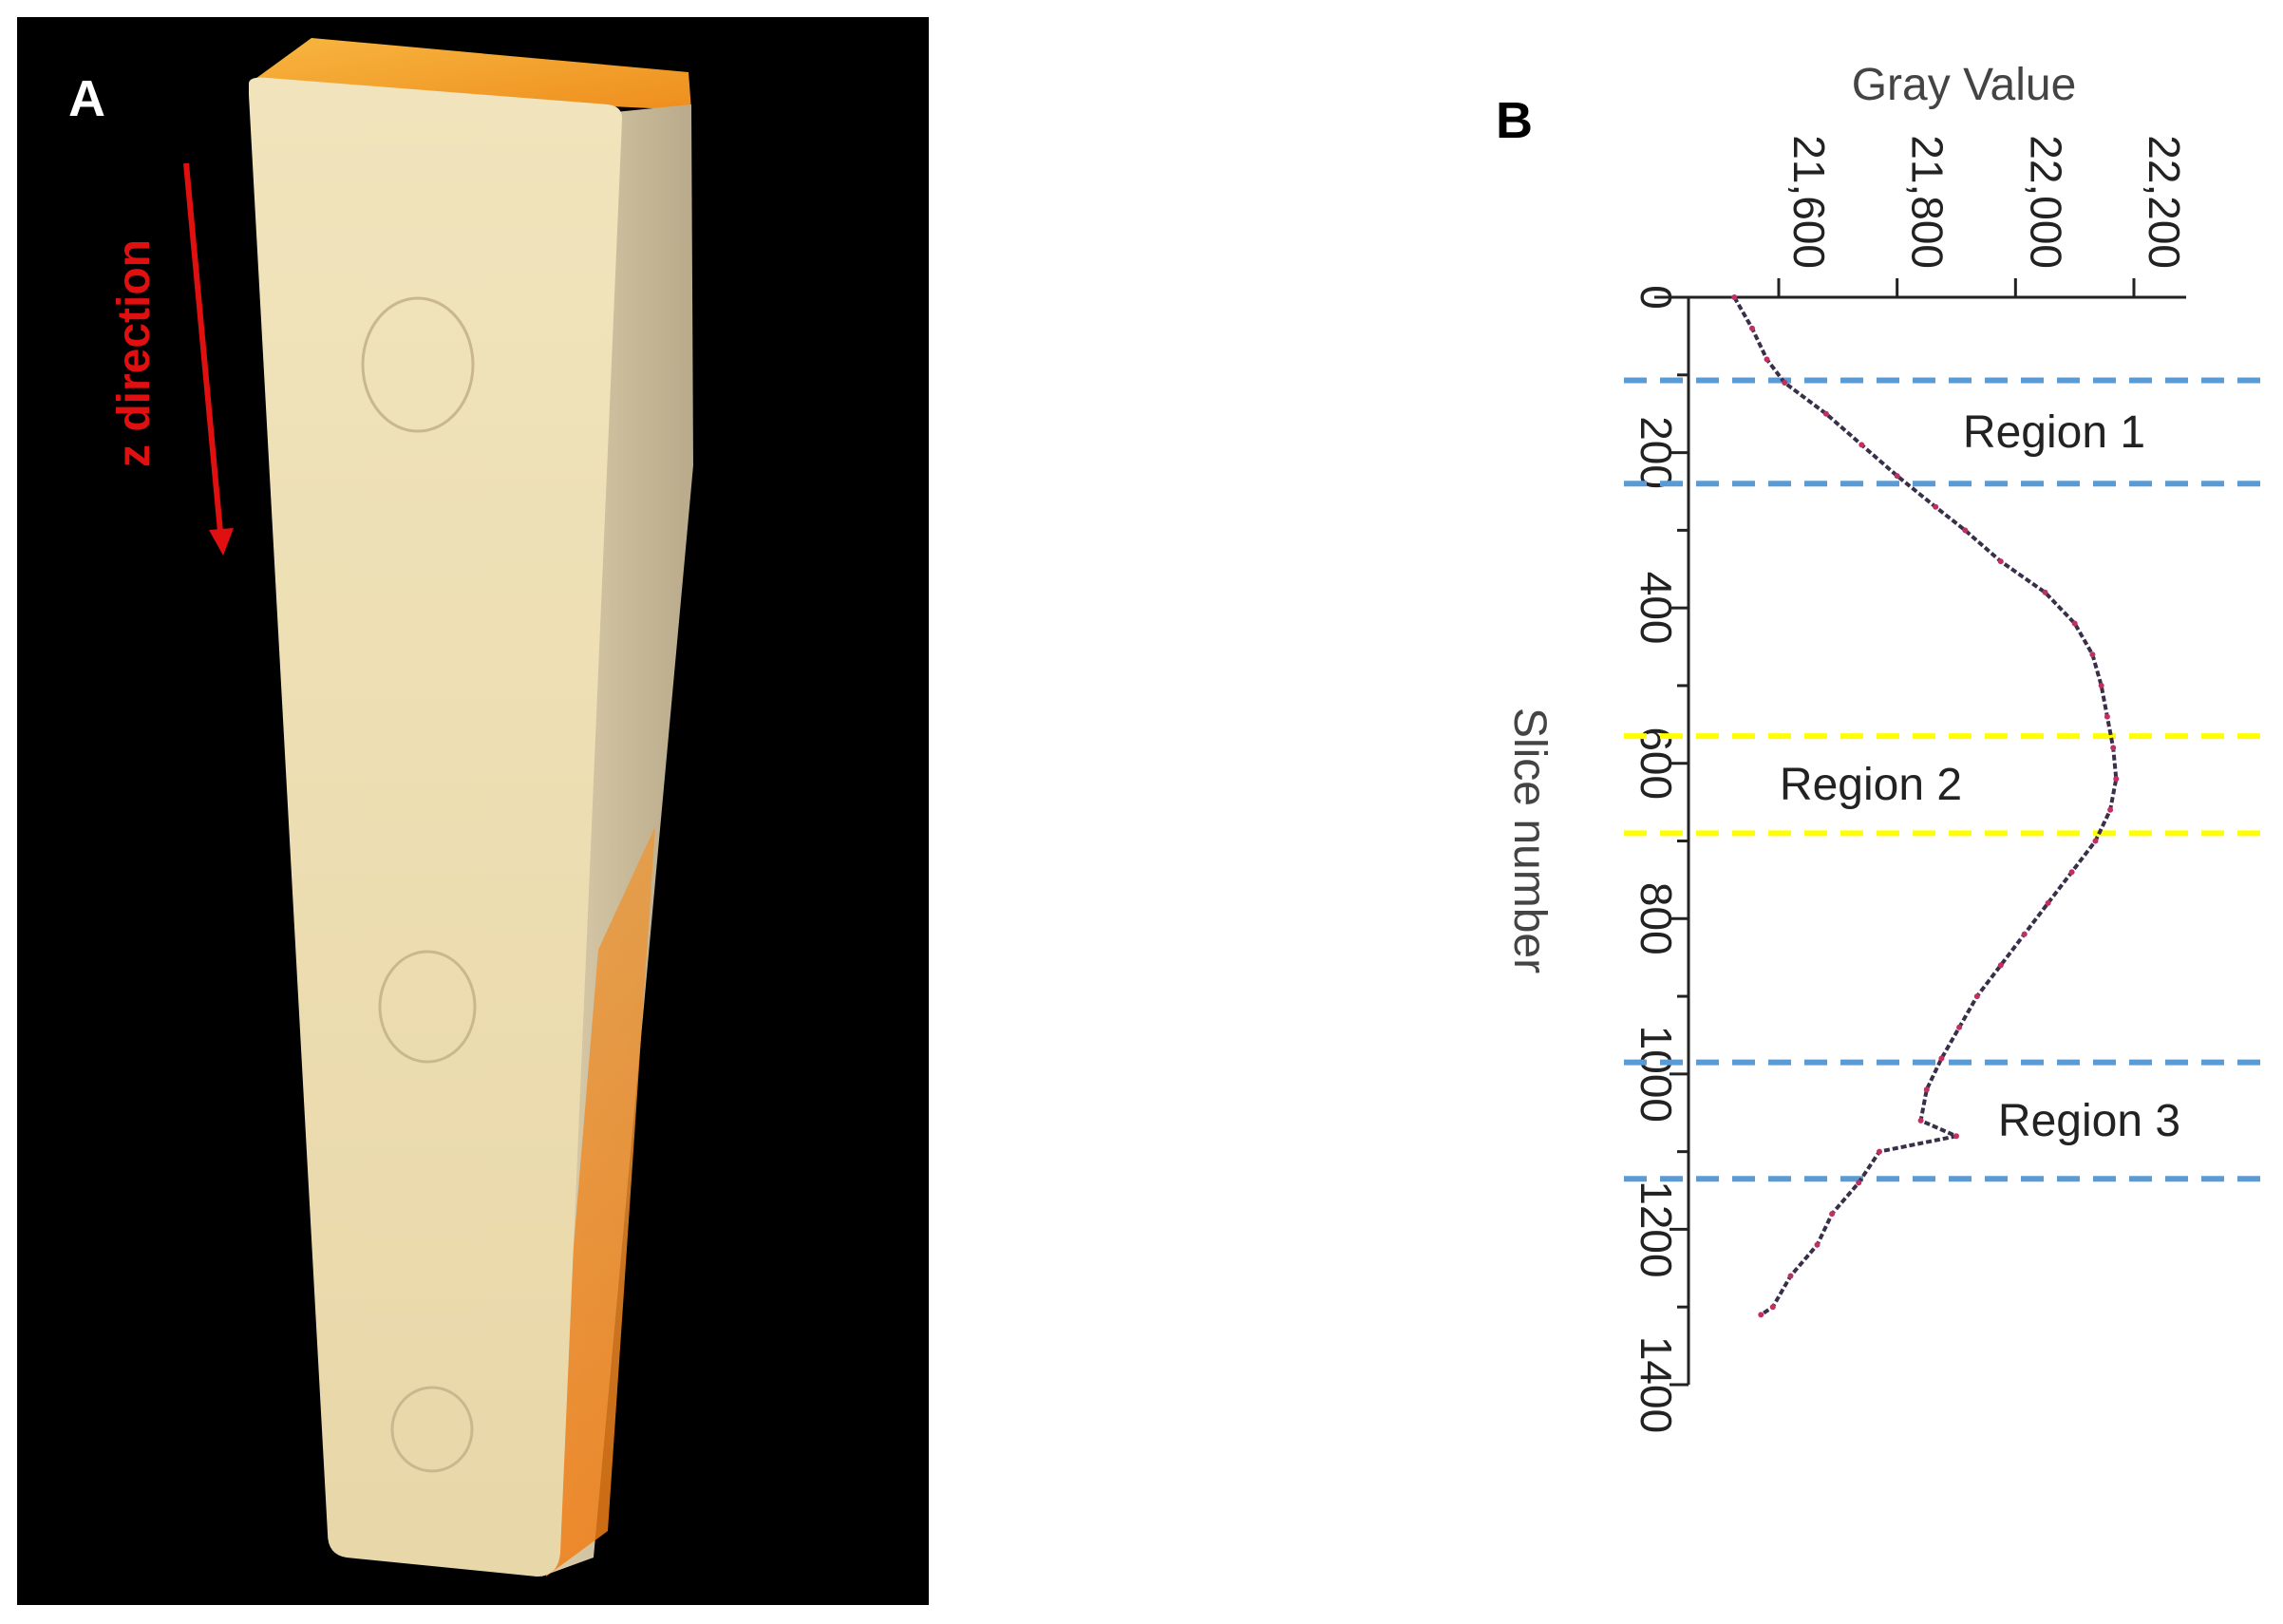 The width and height of the screenshot is (2283, 1624). What do you see at coordinates (1657, 763) in the screenshot?
I see `y-tick-label: 600` at bounding box center [1657, 763].